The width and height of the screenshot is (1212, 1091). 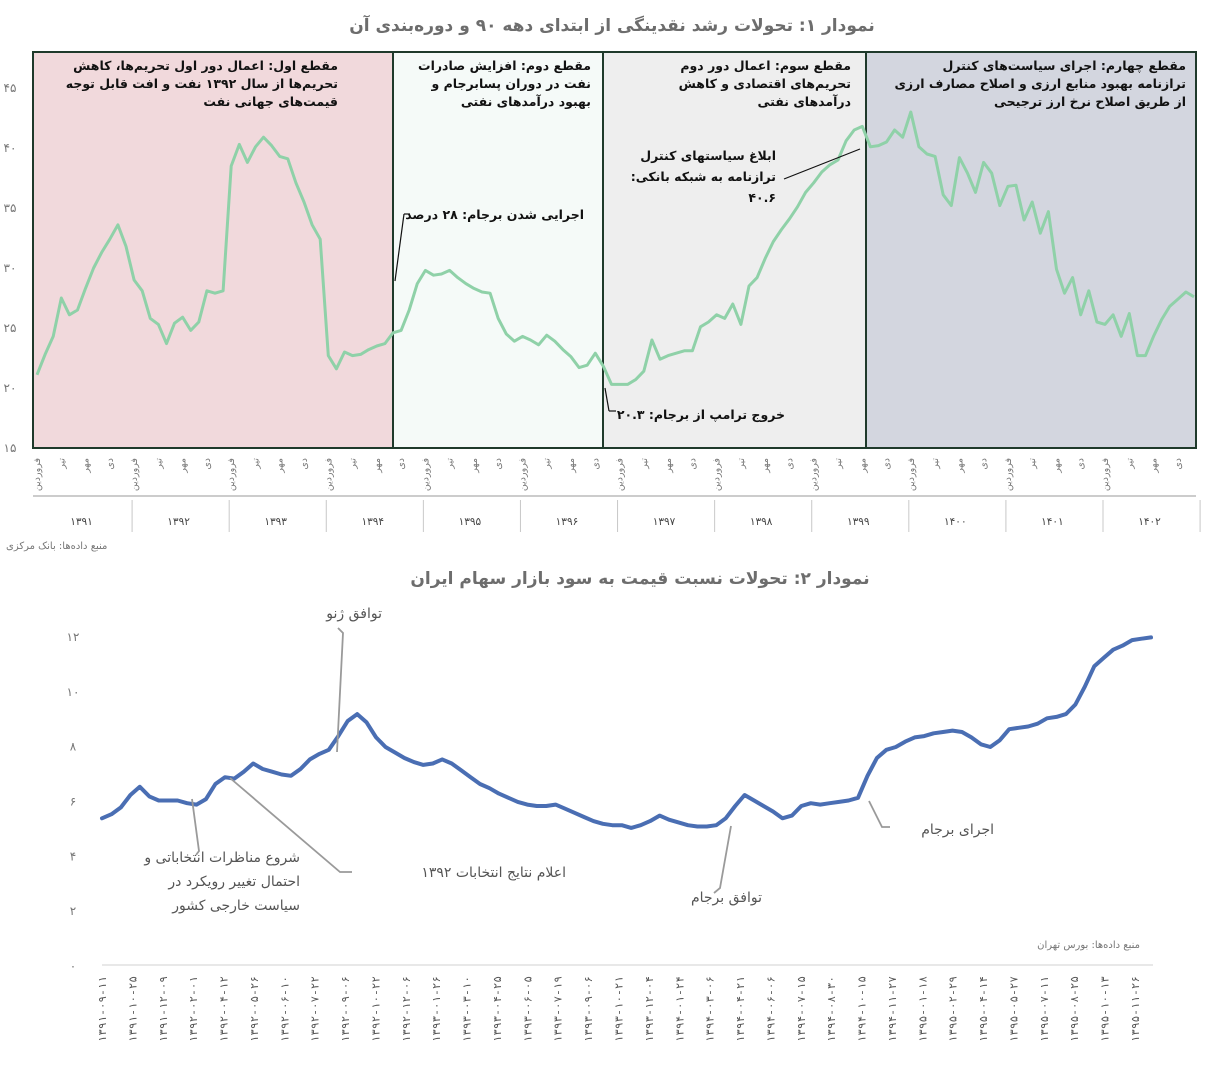 What do you see at coordinates (953, 1009) in the screenshot?
I see `chart2-date-label: ۱۳۹۵-۰۲-۲۹` at bounding box center [953, 1009].